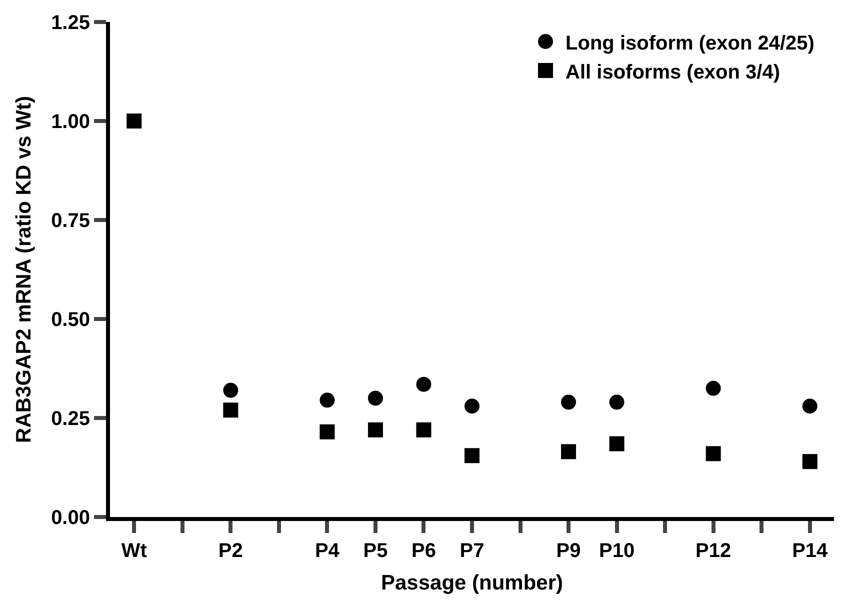 Image resolution: width=854 pixels, height=612 pixels. I want to click on y-tick-label: 0.50, so click(70, 320).